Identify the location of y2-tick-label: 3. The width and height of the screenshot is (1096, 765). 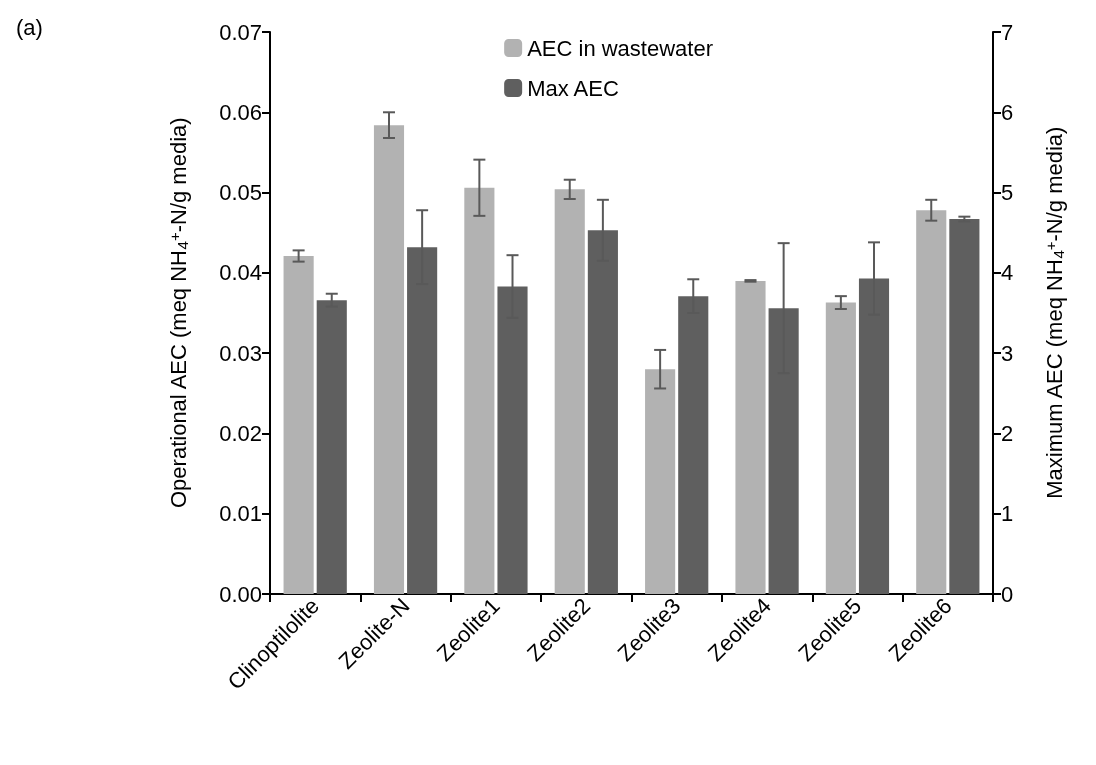
(1007, 353).